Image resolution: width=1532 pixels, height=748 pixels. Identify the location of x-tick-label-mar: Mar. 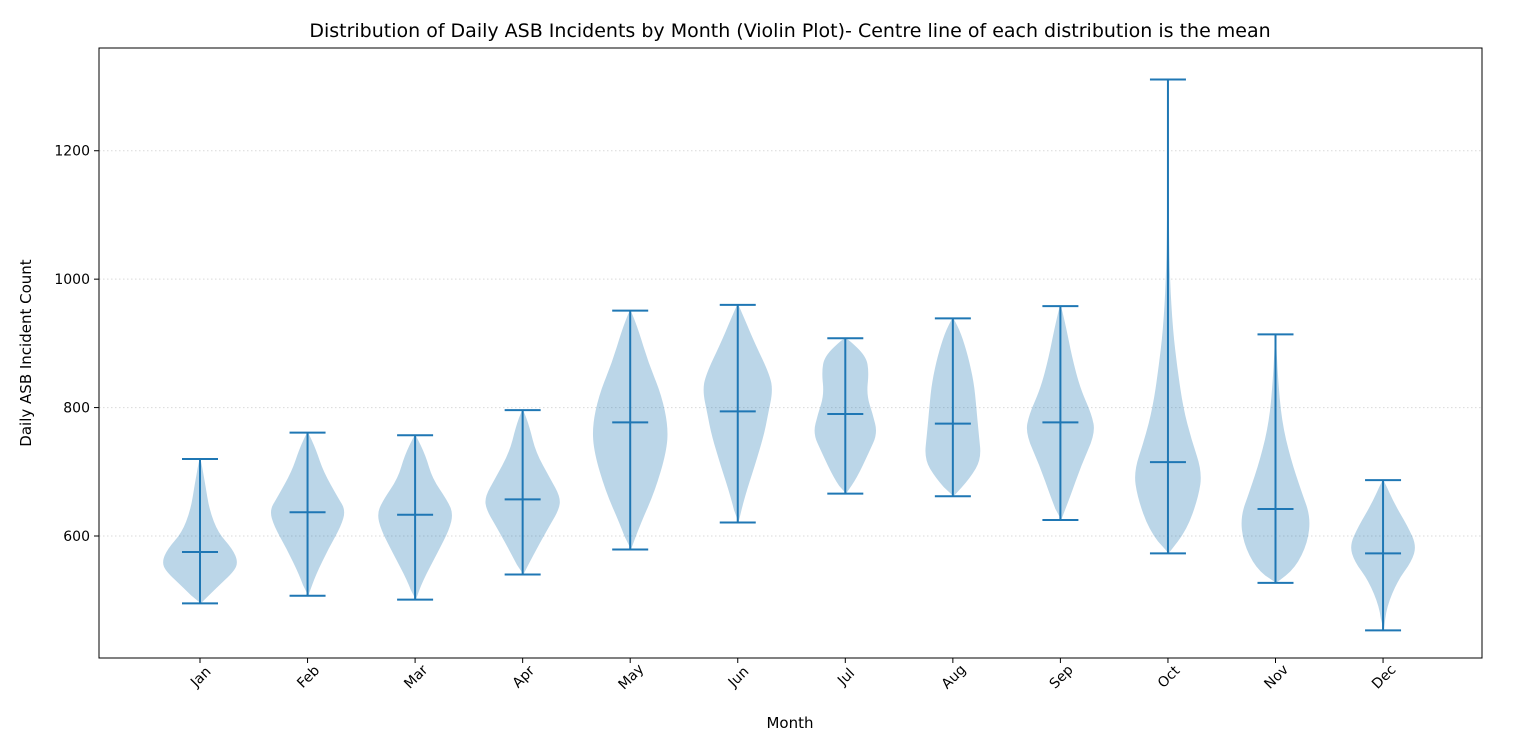
(416, 677).